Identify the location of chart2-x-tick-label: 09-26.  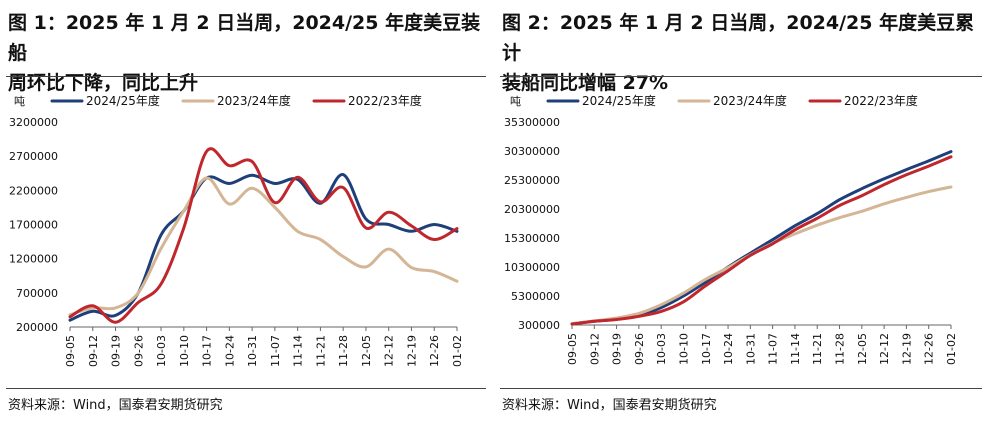
(639, 349).